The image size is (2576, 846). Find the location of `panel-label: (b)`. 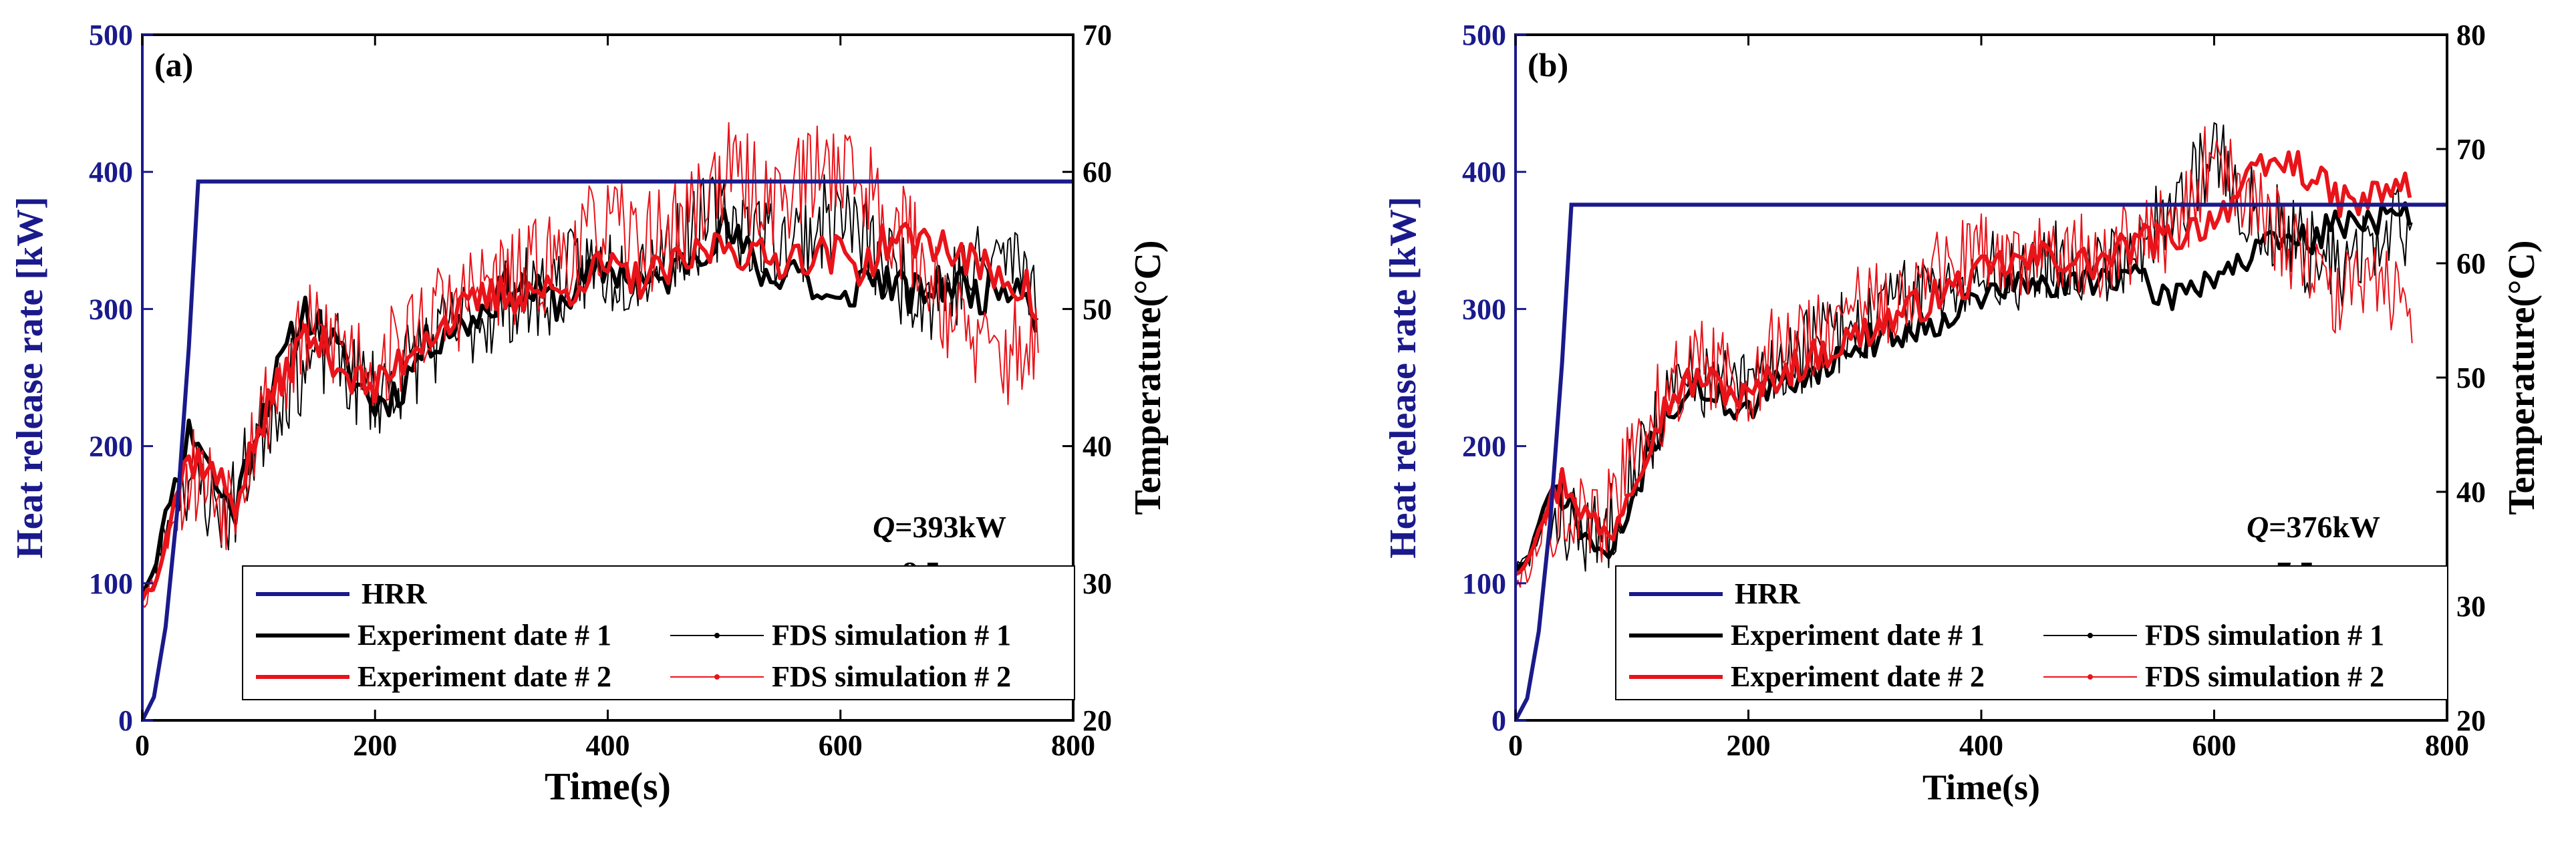

panel-label: (b) is located at coordinates (1548, 65).